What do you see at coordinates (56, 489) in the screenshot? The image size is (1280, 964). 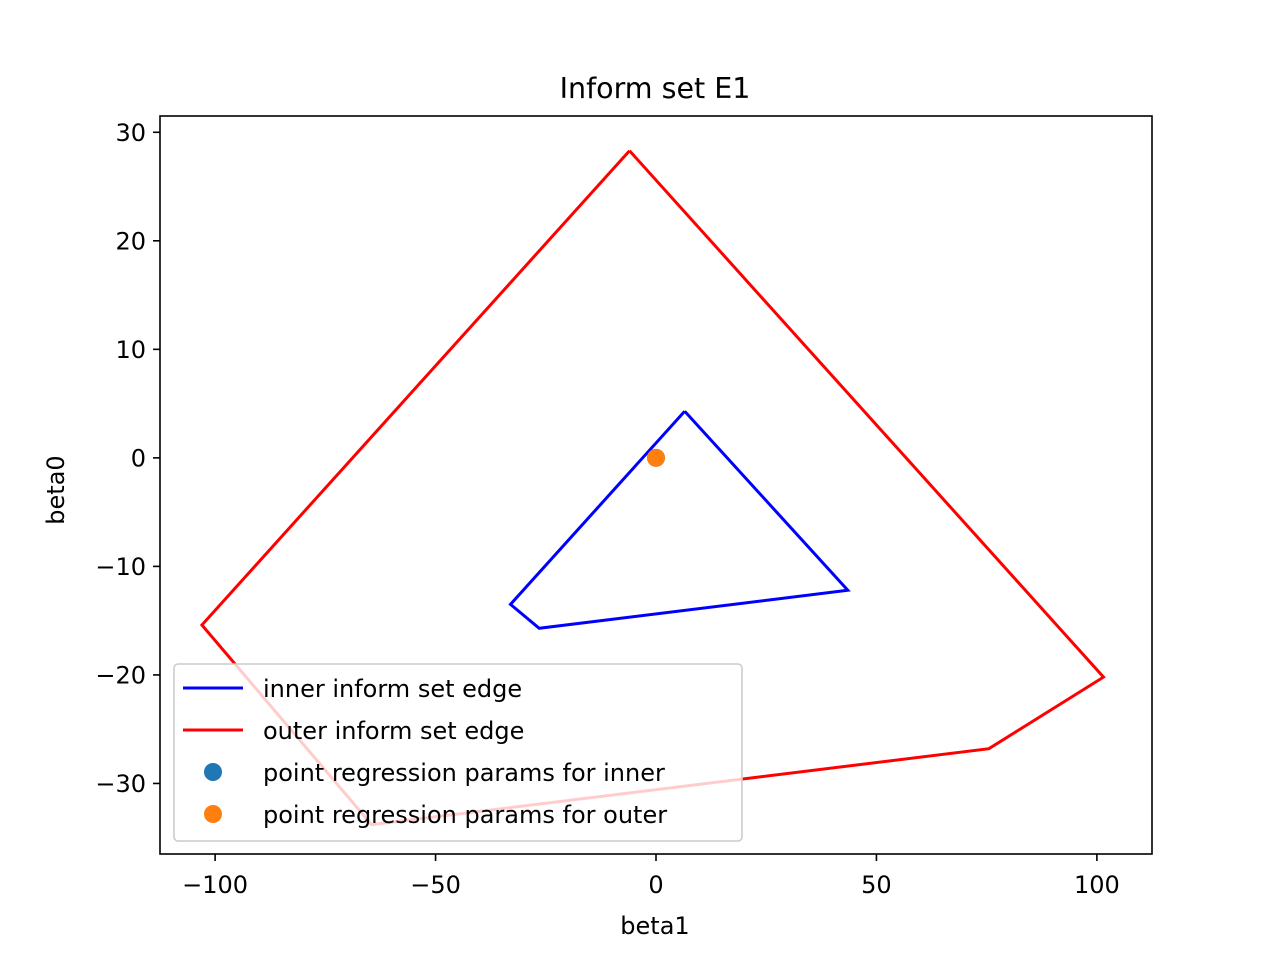 I see `y-axis-label: beta0` at bounding box center [56, 489].